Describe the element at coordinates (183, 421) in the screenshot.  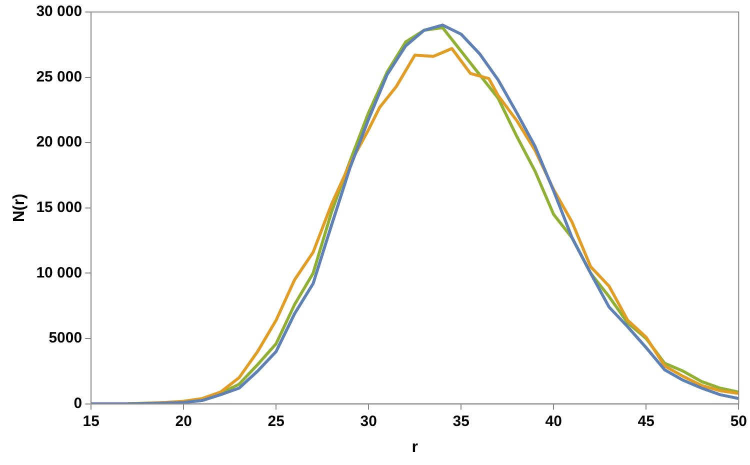
I see `x-tick-label: 20` at that location.